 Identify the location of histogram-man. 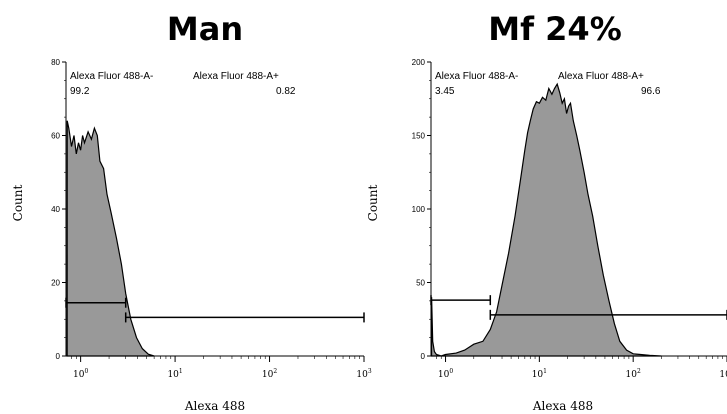
(110, 238).